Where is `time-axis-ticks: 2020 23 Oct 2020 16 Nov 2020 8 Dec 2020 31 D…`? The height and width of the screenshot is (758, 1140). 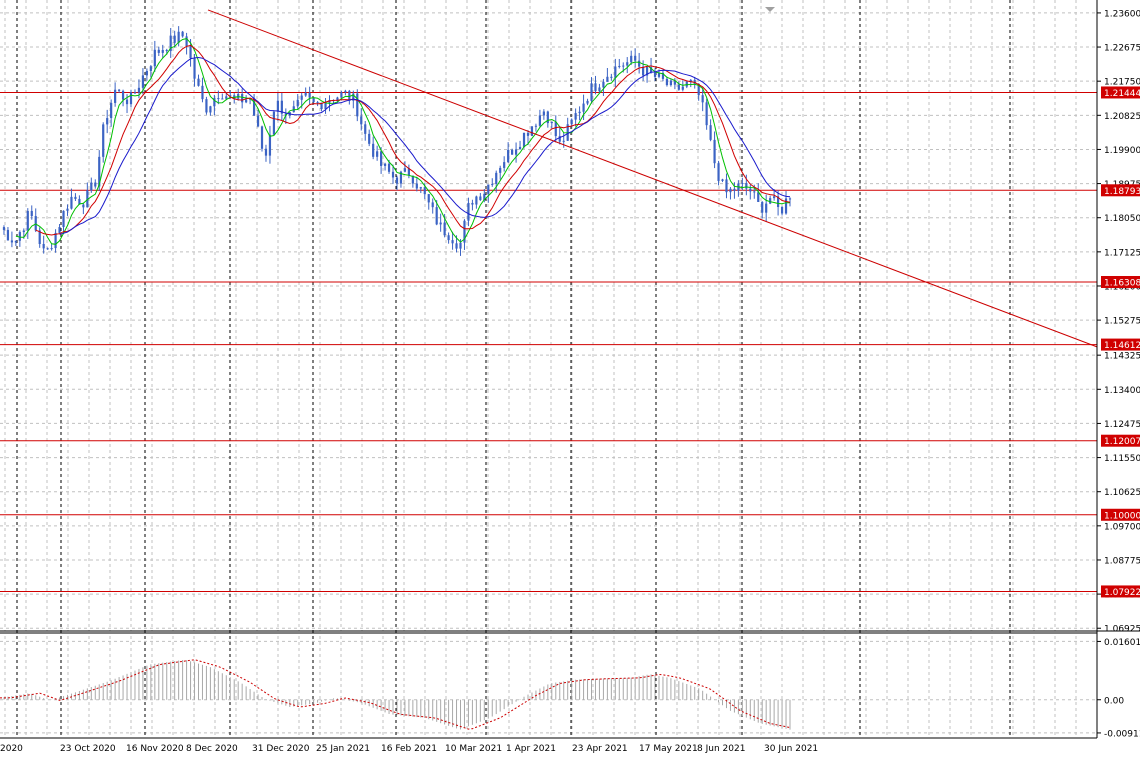
time-axis-ticks: 2020 23 Oct 2020 16 Nov 2020 8 Dec 2020 31 D… is located at coordinates (409, 749).